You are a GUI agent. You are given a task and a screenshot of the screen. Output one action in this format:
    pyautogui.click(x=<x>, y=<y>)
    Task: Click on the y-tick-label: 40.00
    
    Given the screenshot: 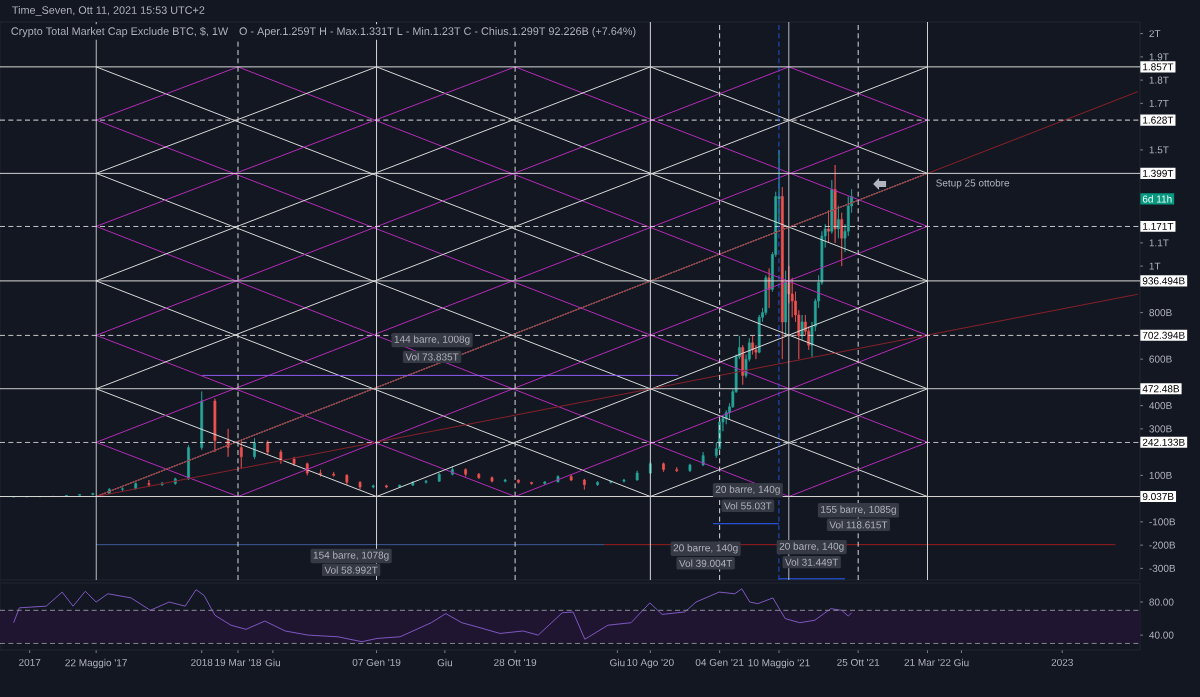 What is the action you would take?
    pyautogui.click(x=1161, y=635)
    